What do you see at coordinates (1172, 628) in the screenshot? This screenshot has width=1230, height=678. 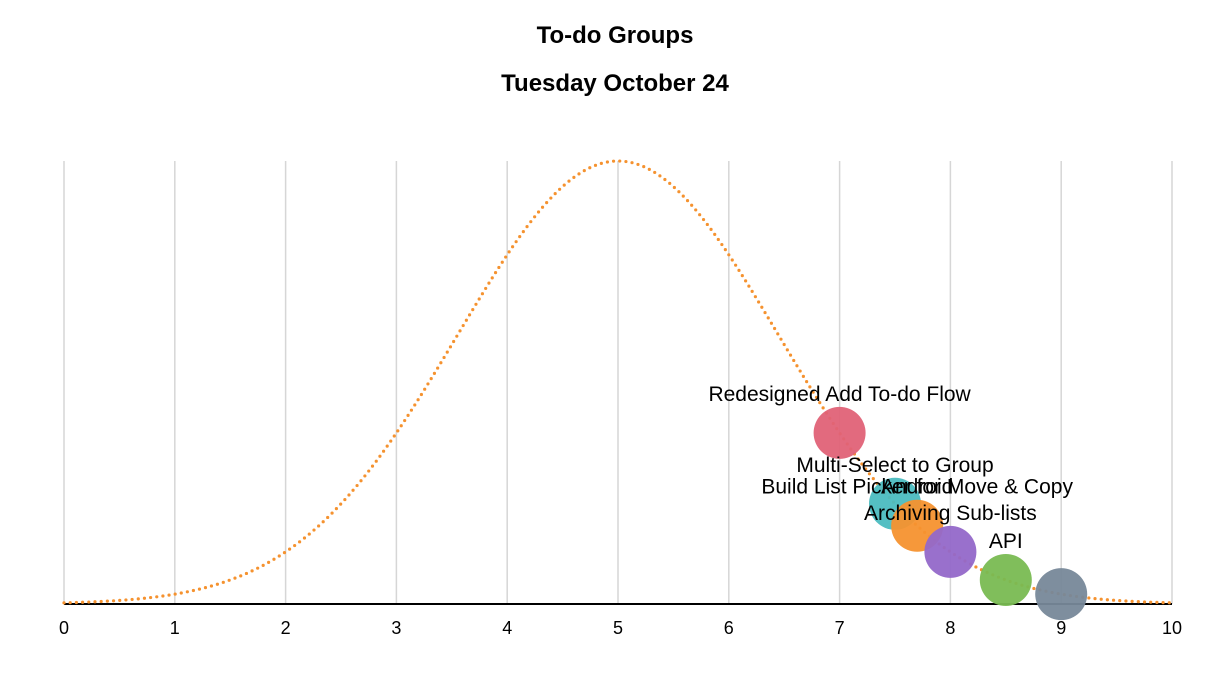 I see `x-tick-label: 10` at bounding box center [1172, 628].